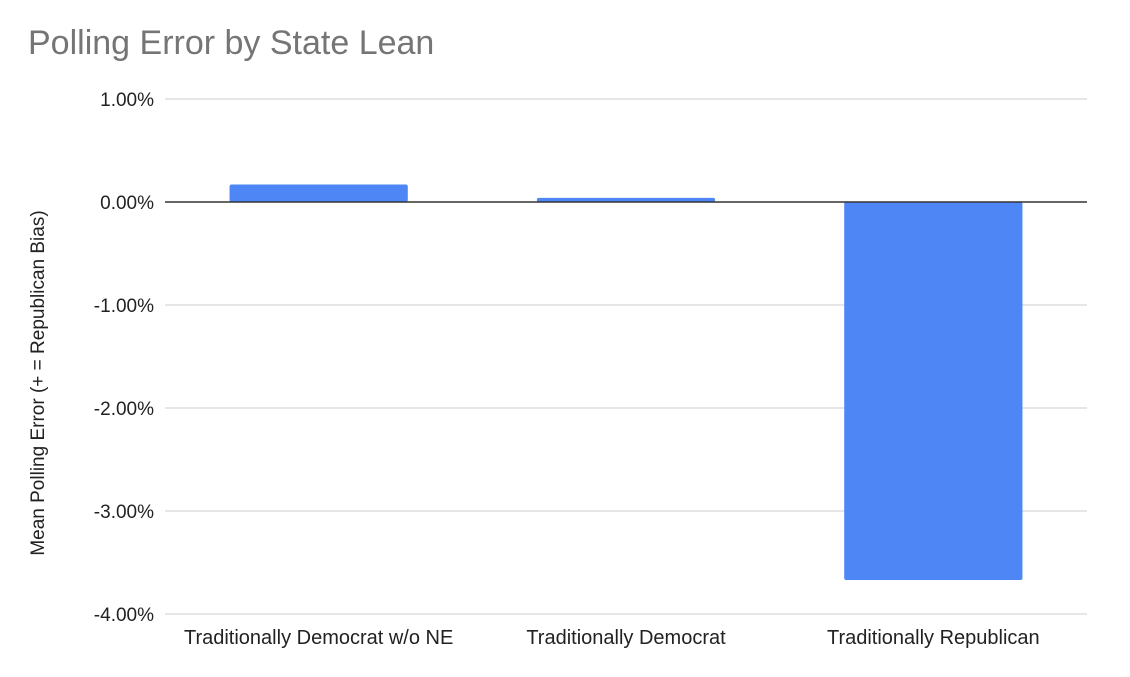 The width and height of the screenshot is (1130, 677). Describe the element at coordinates (127, 203) in the screenshot. I see `y-tick-label: 0.00%` at that location.